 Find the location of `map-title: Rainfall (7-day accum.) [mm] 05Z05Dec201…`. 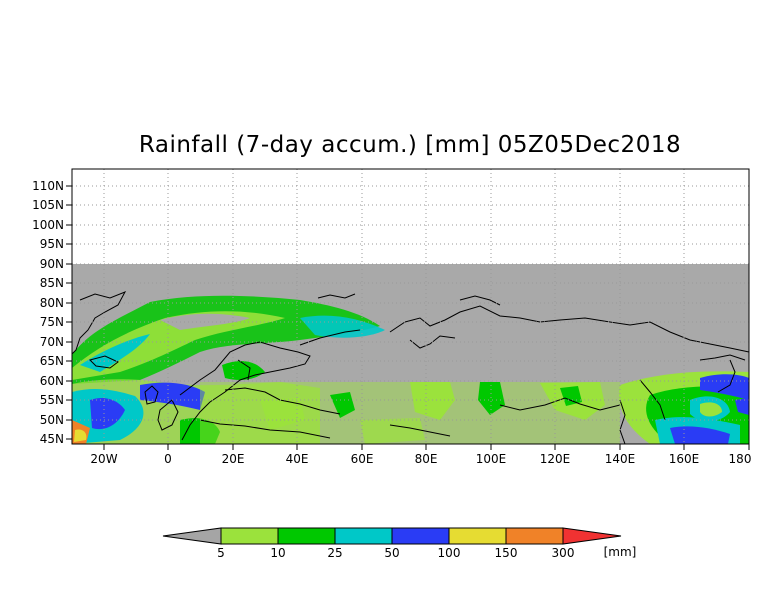

map-title: Rainfall (7-day accum.) [mm] 05Z05Dec201… is located at coordinates (410, 145).